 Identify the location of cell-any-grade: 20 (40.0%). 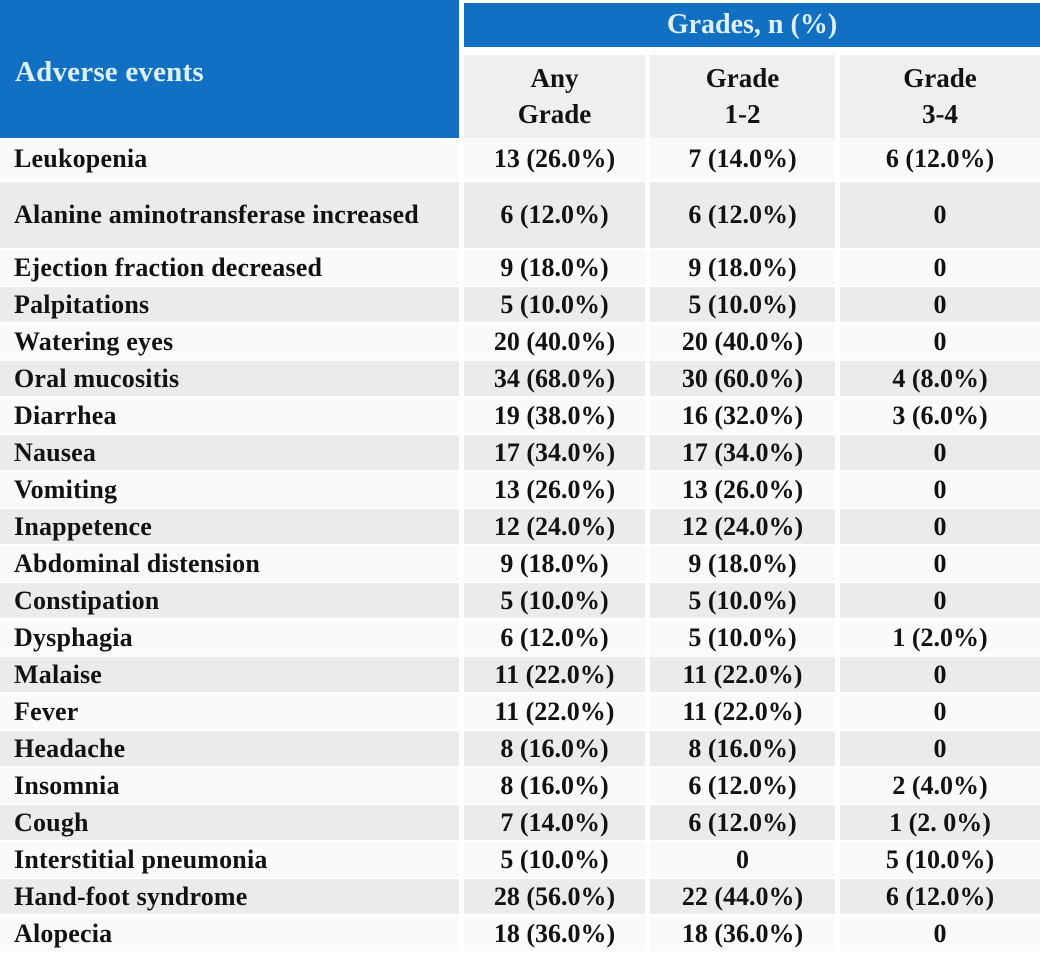
(557, 341).